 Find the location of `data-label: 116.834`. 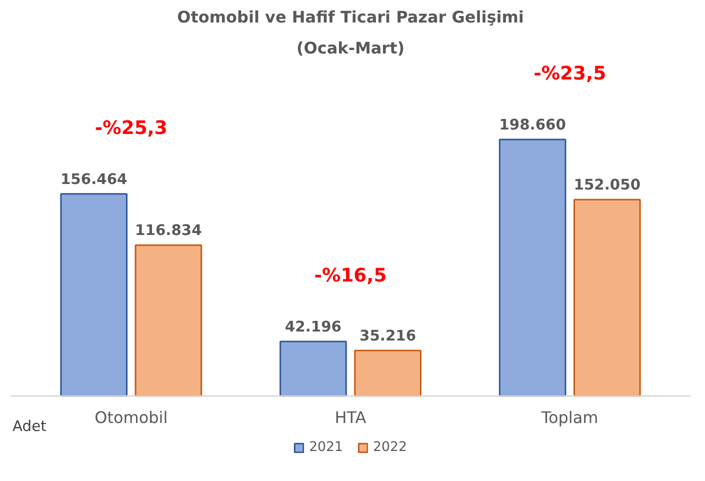

data-label: 116.834 is located at coordinates (168, 231).